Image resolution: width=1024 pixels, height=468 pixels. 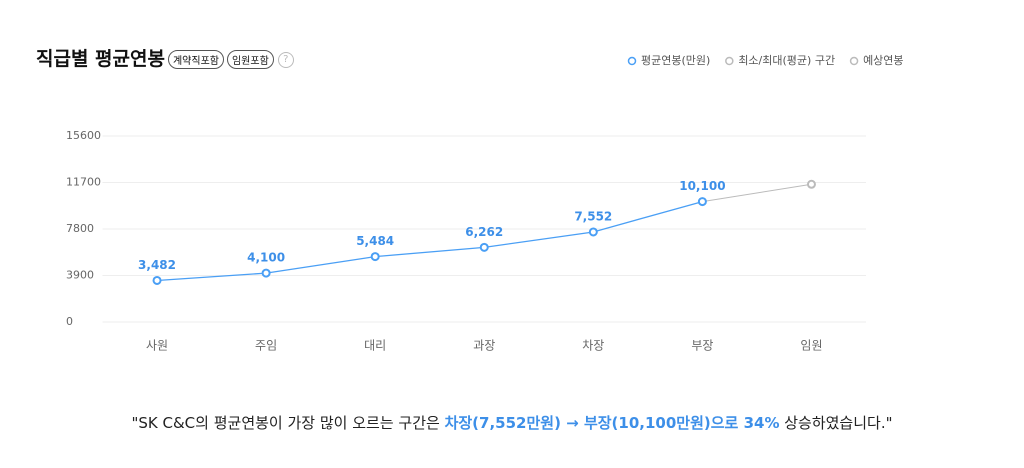 What do you see at coordinates (593, 346) in the screenshot?
I see `x-tick-label: 차장` at bounding box center [593, 346].